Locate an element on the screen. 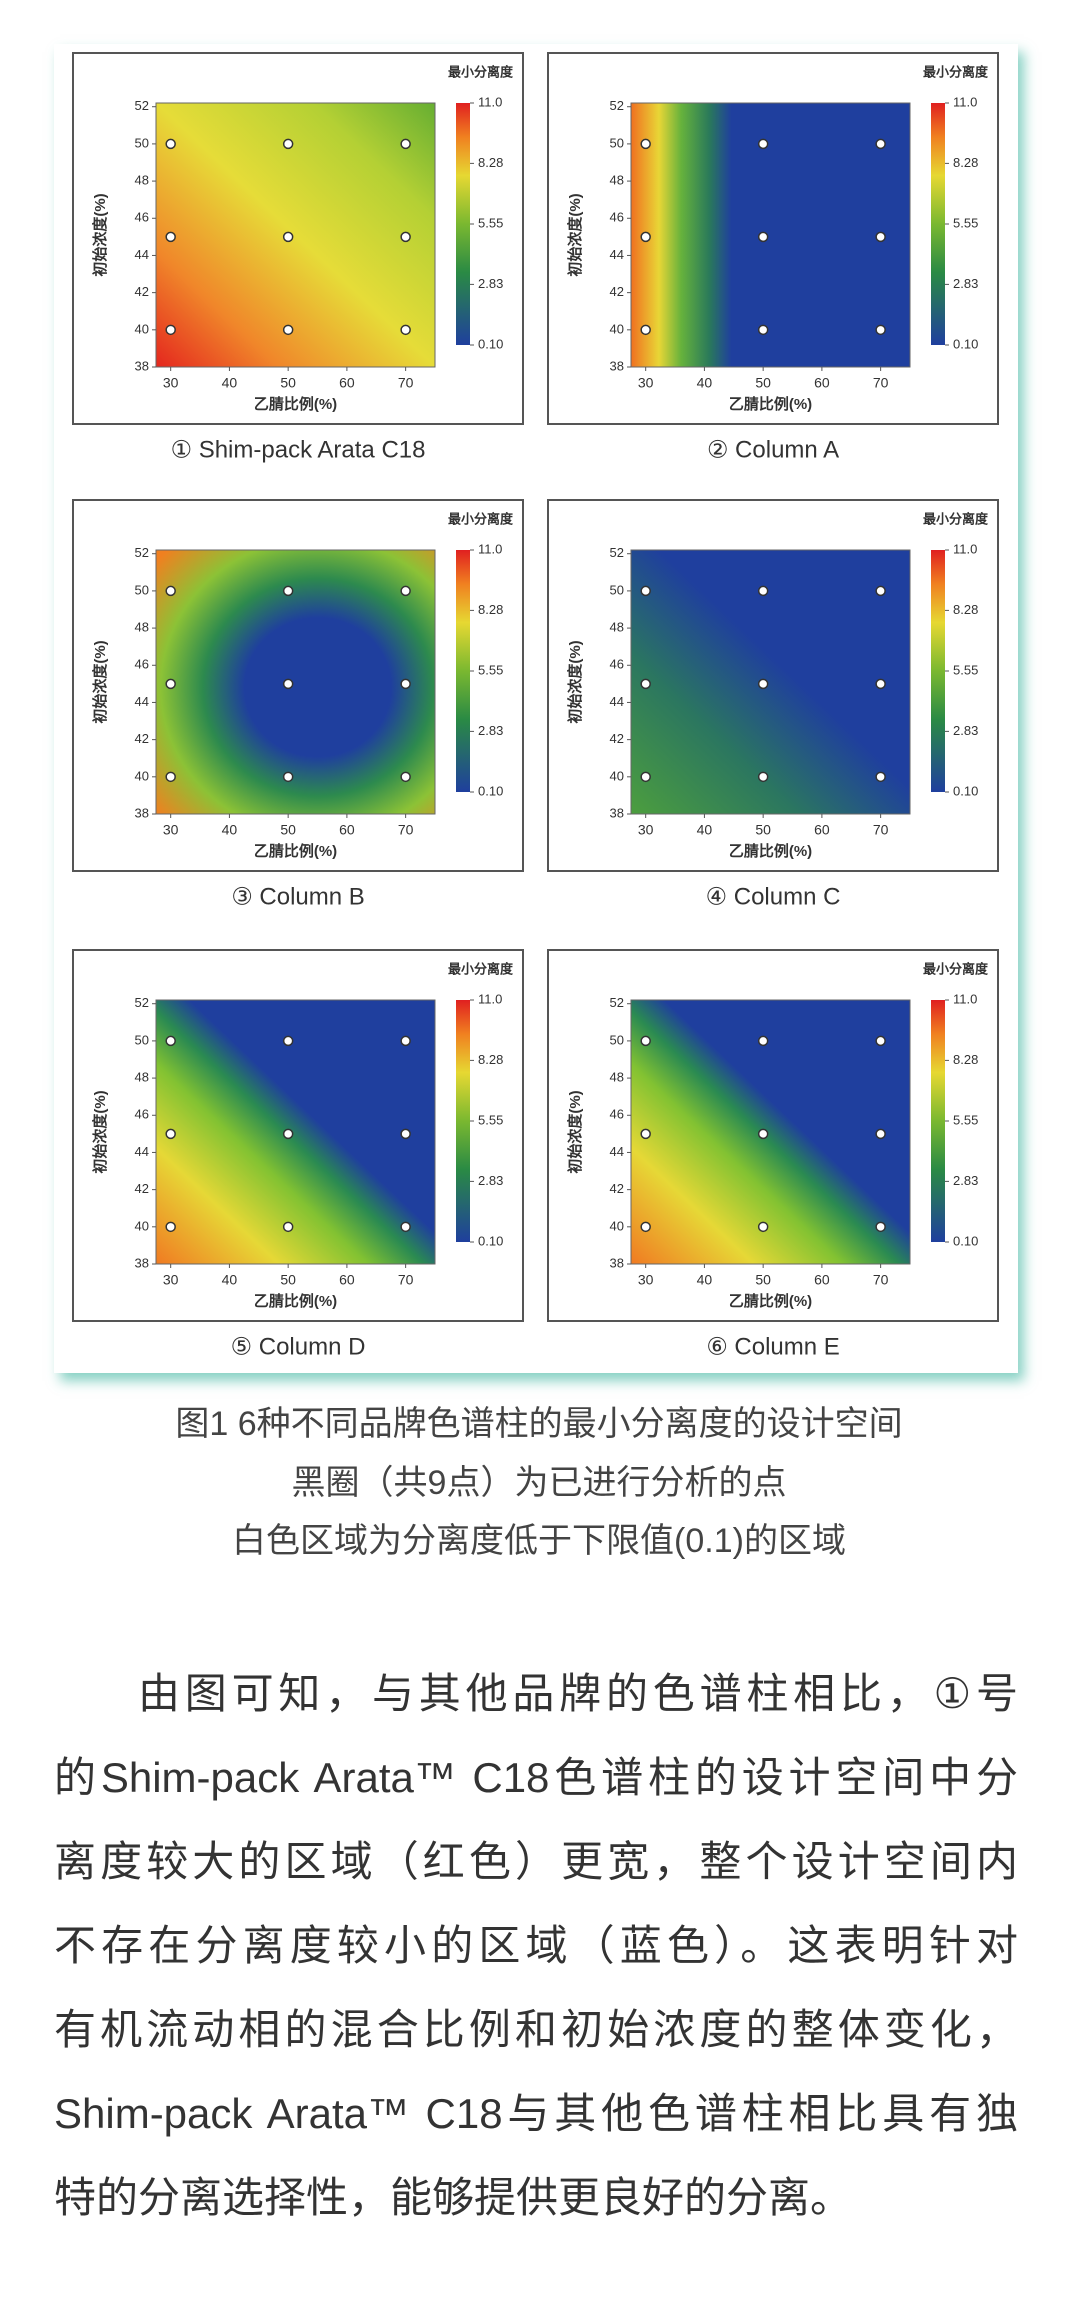 The width and height of the screenshot is (1078, 2309). paragraph-line: 不存在分离度较小的区域（蓝色）。这表明针对 is located at coordinates (536, 1945).